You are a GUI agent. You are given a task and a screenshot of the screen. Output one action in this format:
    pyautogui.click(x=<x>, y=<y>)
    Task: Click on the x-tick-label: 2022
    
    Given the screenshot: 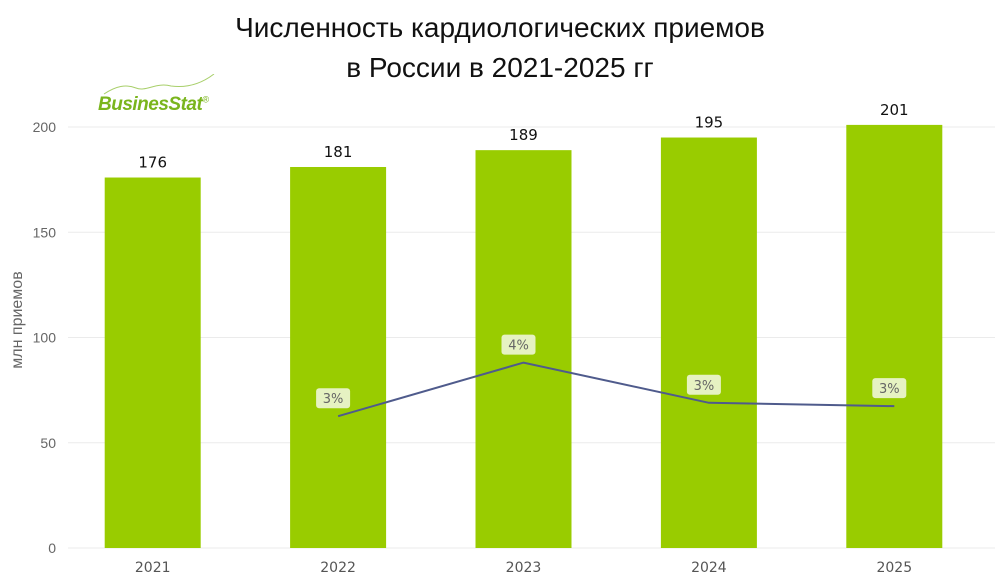 What is the action you would take?
    pyautogui.click(x=338, y=568)
    